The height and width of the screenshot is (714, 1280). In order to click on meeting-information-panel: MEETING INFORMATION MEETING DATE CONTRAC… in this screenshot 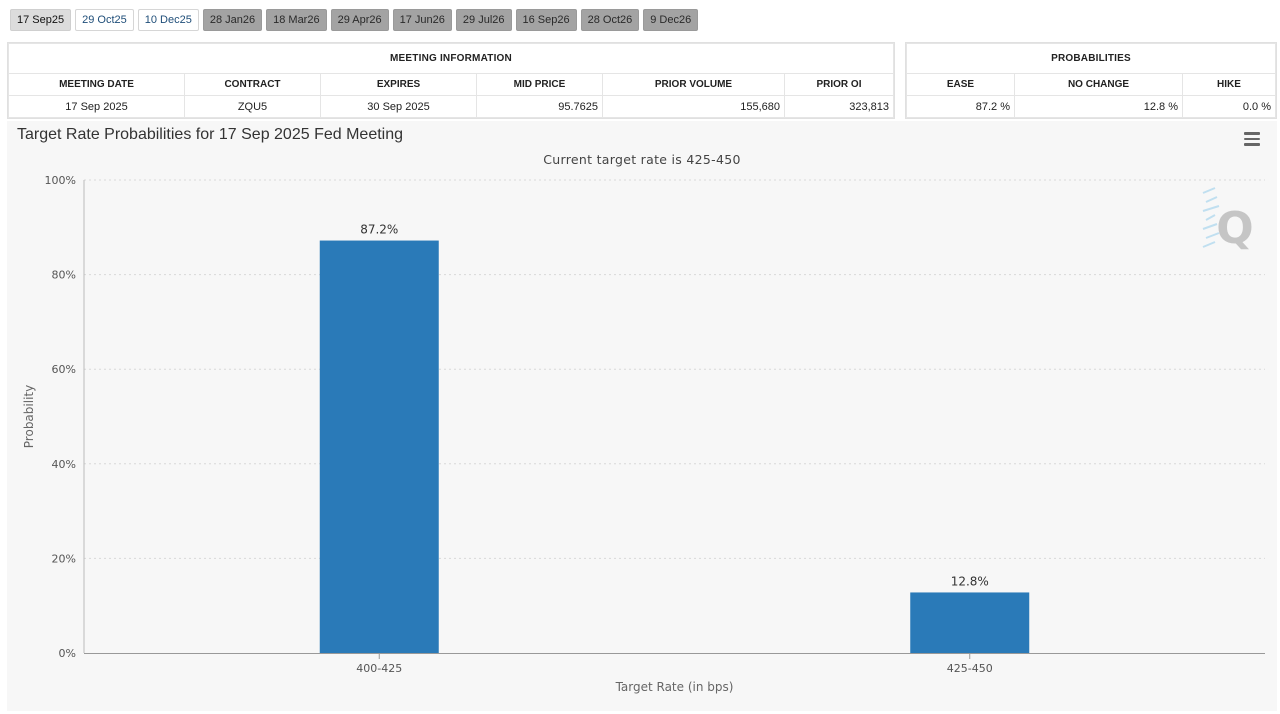, I will do `click(451, 80)`.